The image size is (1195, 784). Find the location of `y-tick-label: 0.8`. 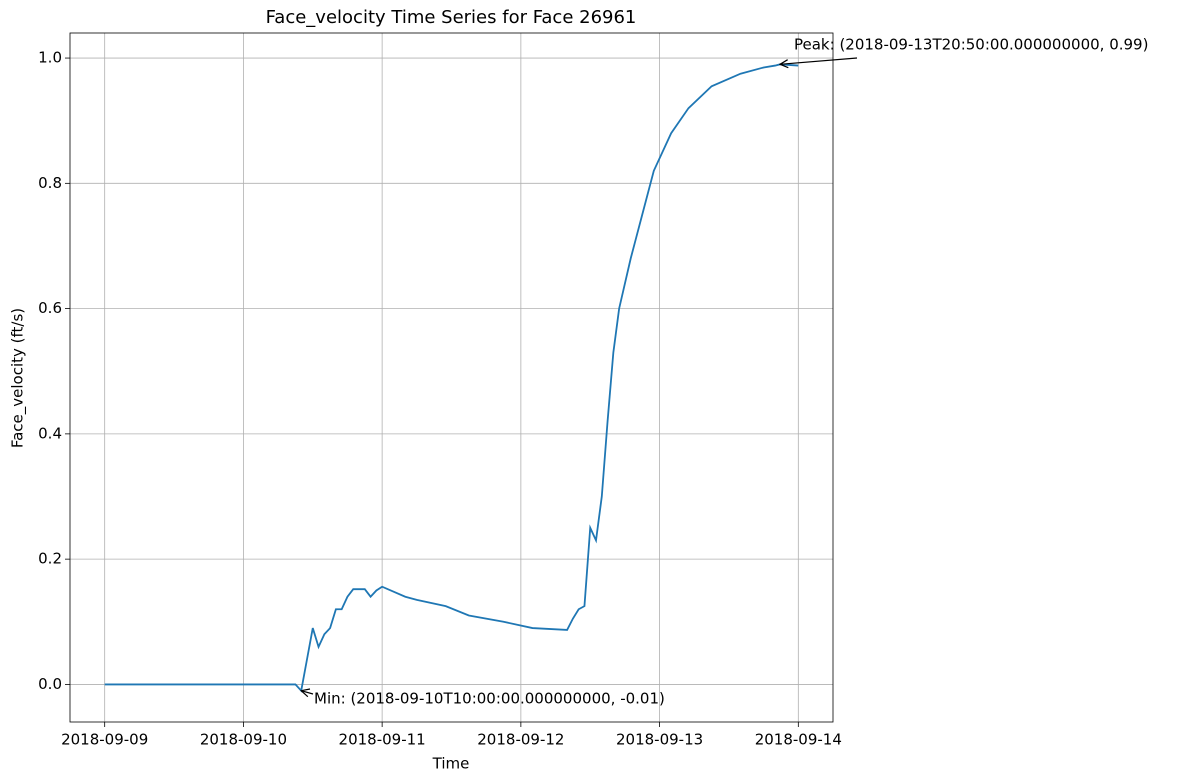

y-tick-label: 0.8 is located at coordinates (50, 183).